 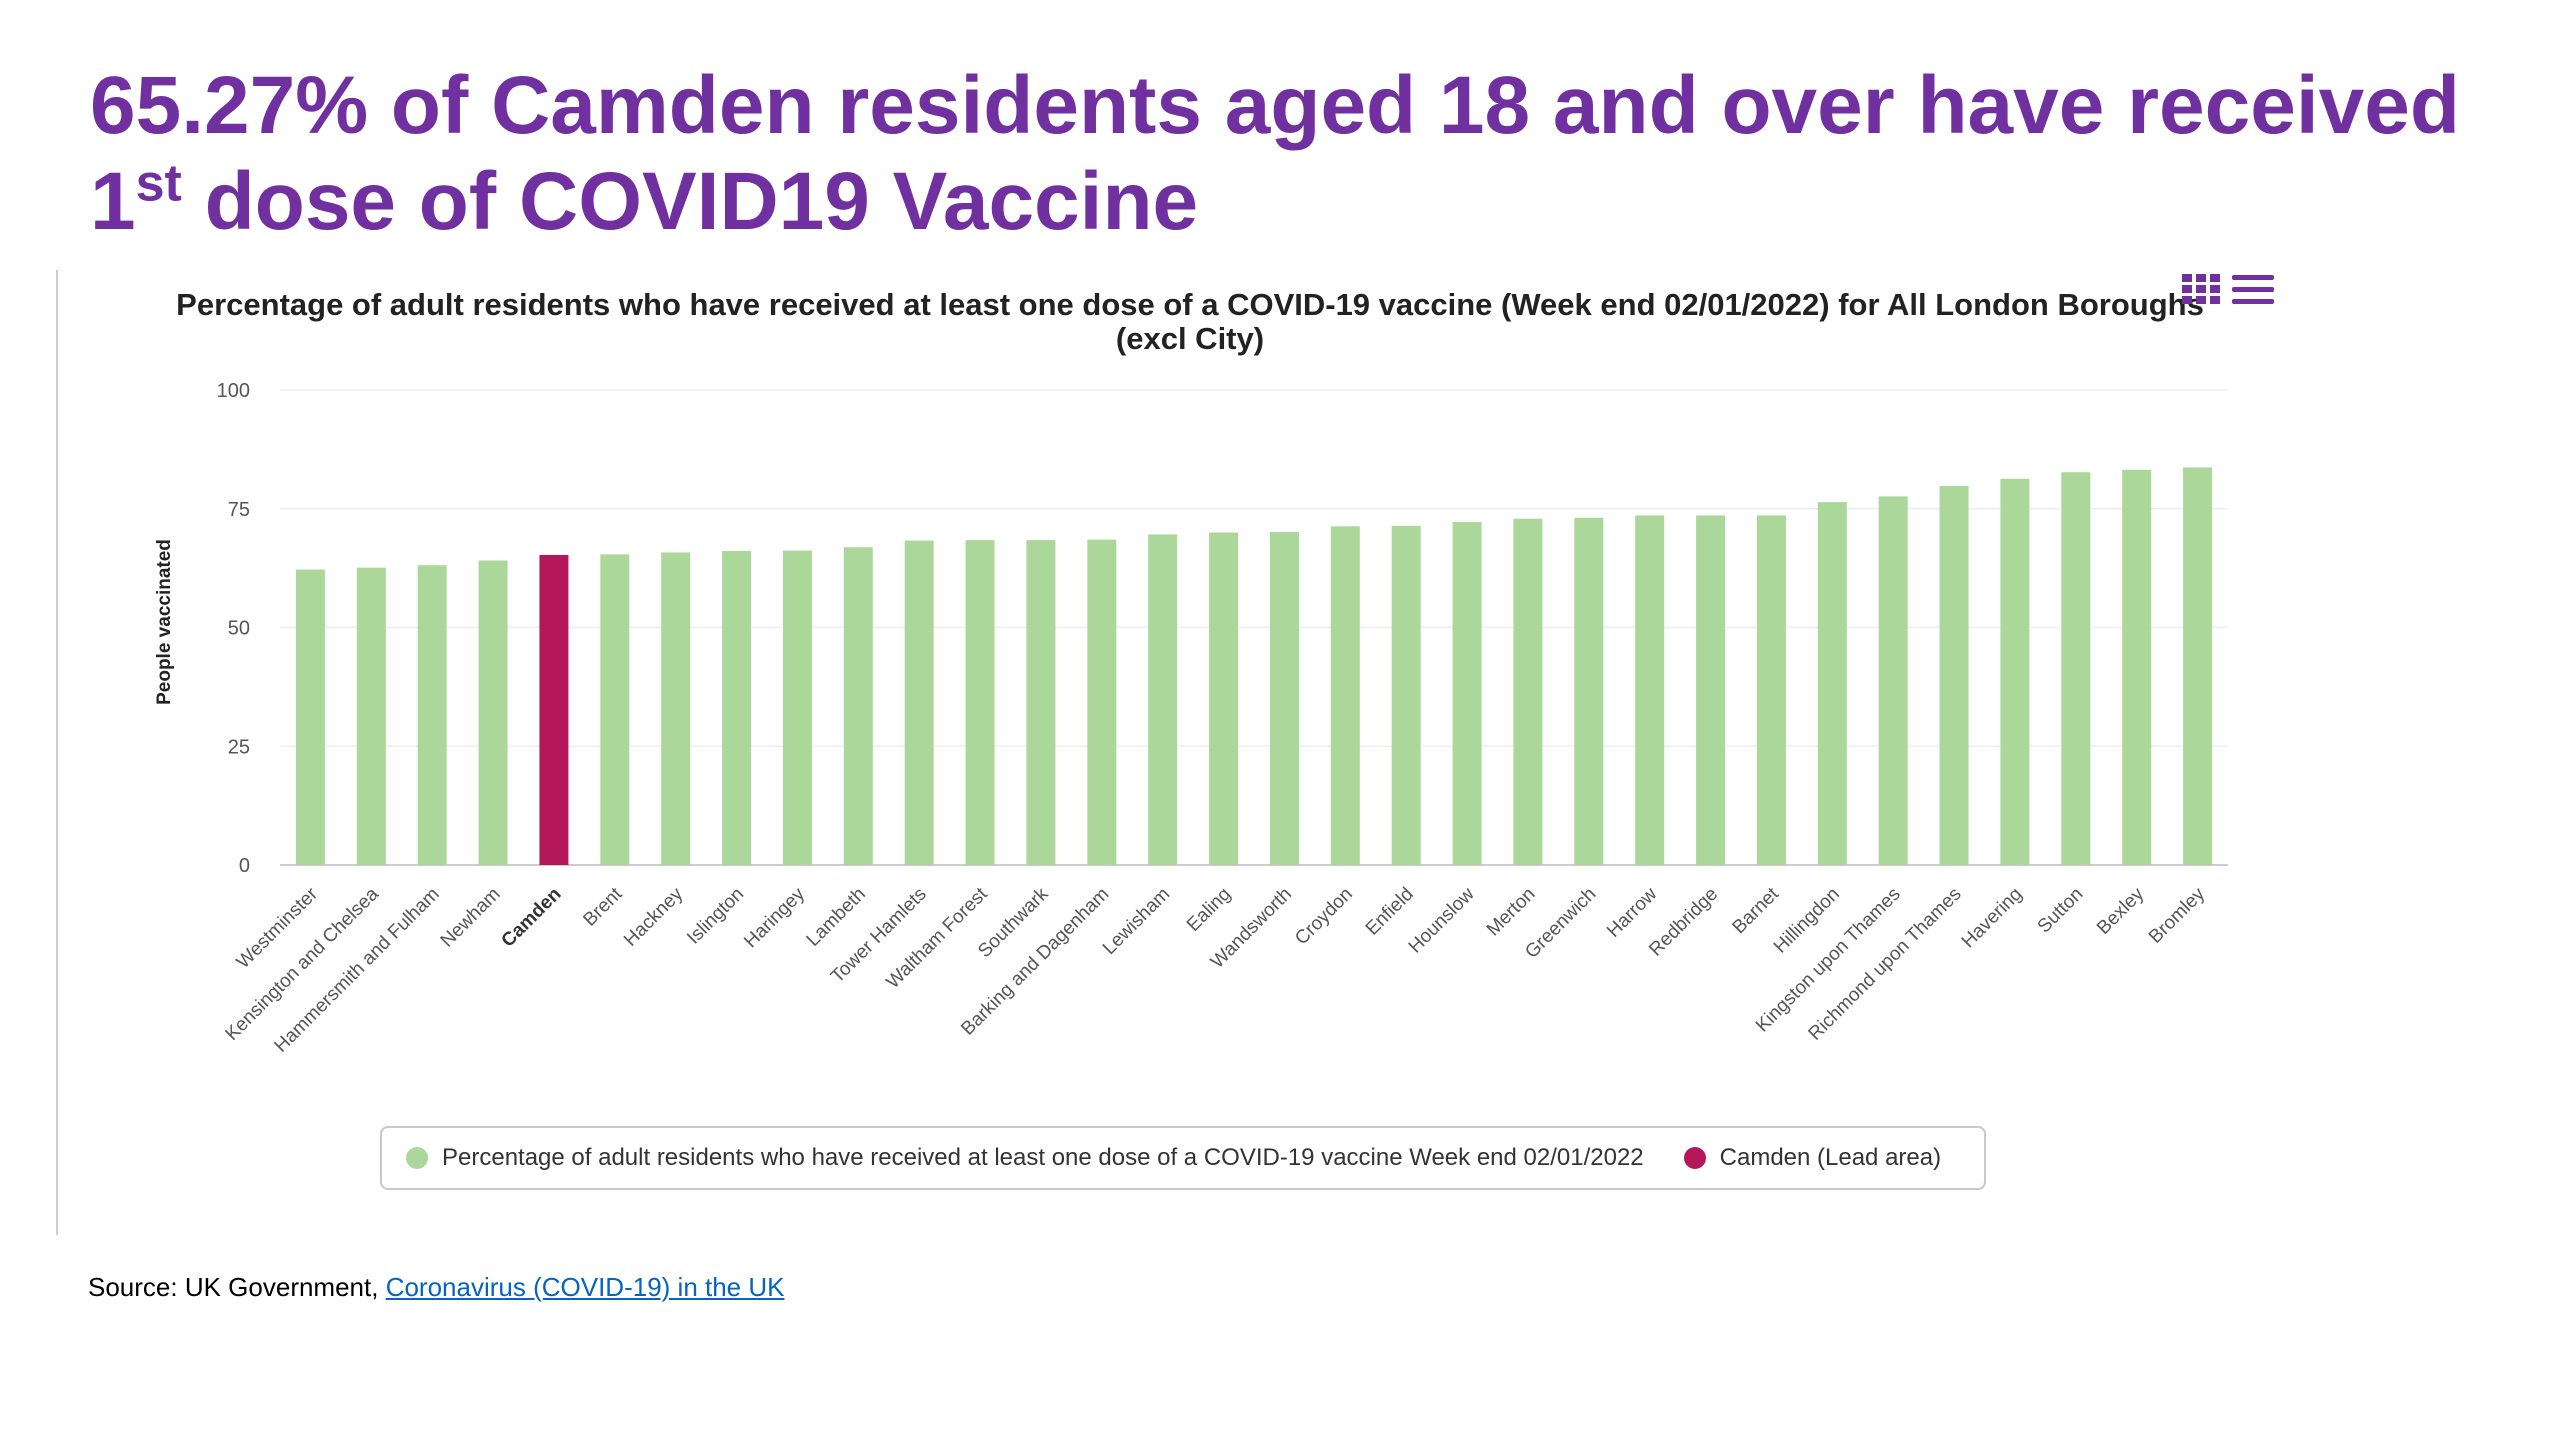 What do you see at coordinates (737, 708) in the screenshot?
I see `bar-islington` at bounding box center [737, 708].